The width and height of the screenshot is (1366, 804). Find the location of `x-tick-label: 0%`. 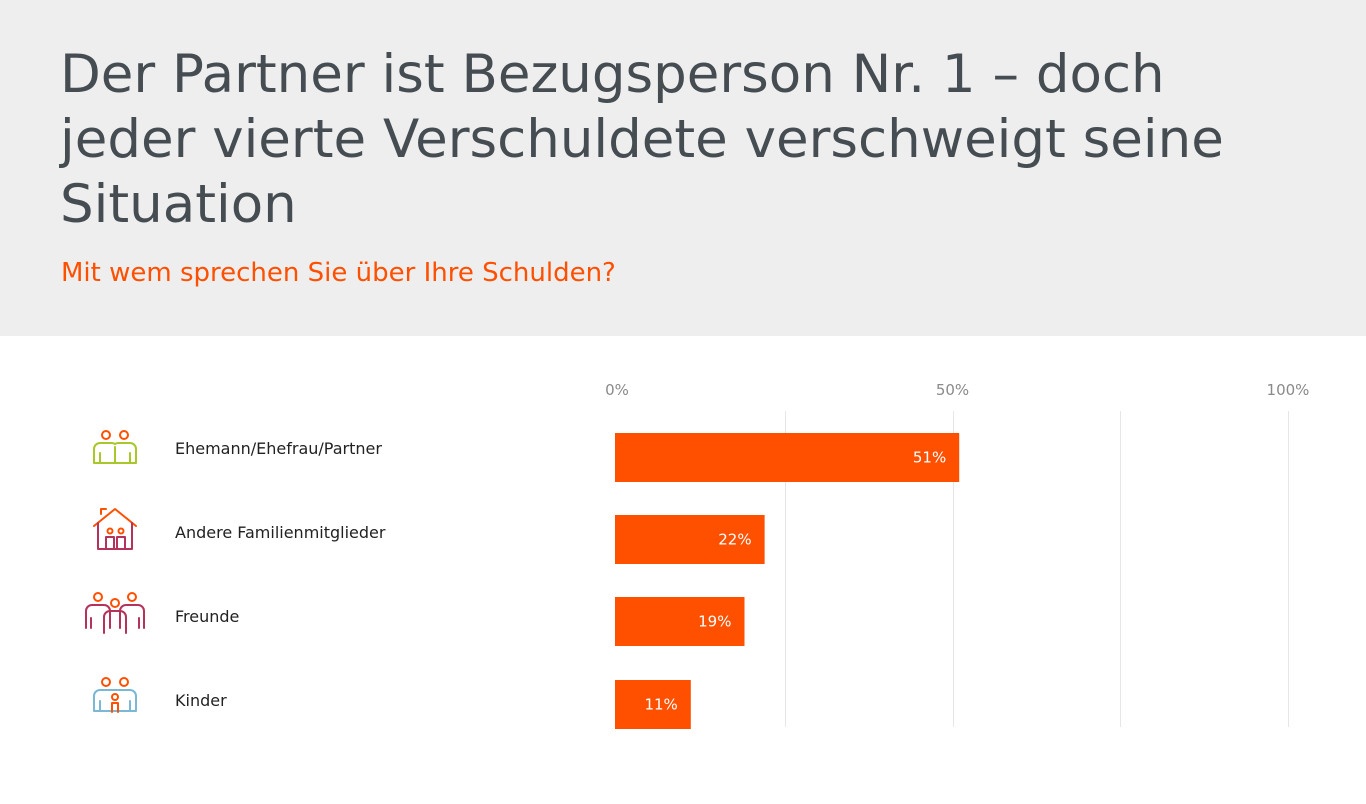

x-tick-label: 0% is located at coordinates (617, 390).